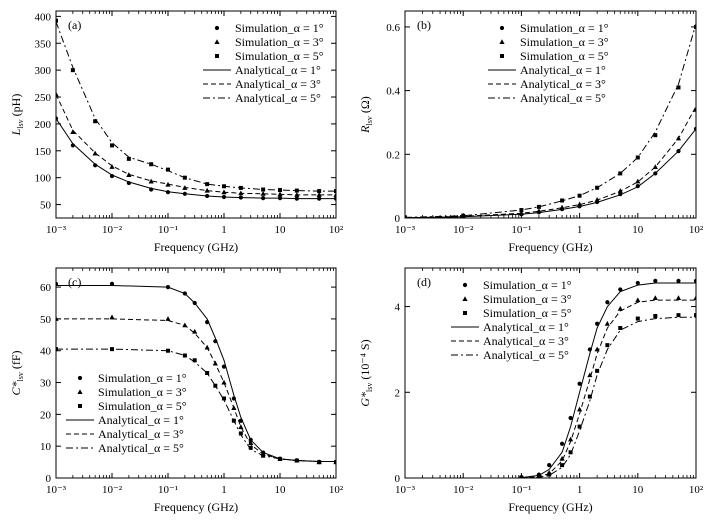 The image size is (720, 521). I want to click on panel-label: (d), so click(424, 282).